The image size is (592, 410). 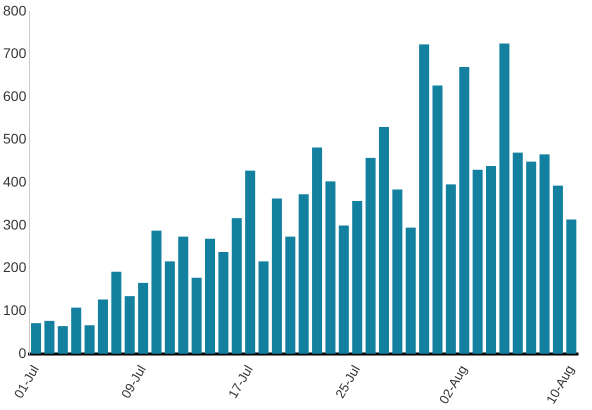 I want to click on y-tick-label: 200, so click(x=15, y=267).